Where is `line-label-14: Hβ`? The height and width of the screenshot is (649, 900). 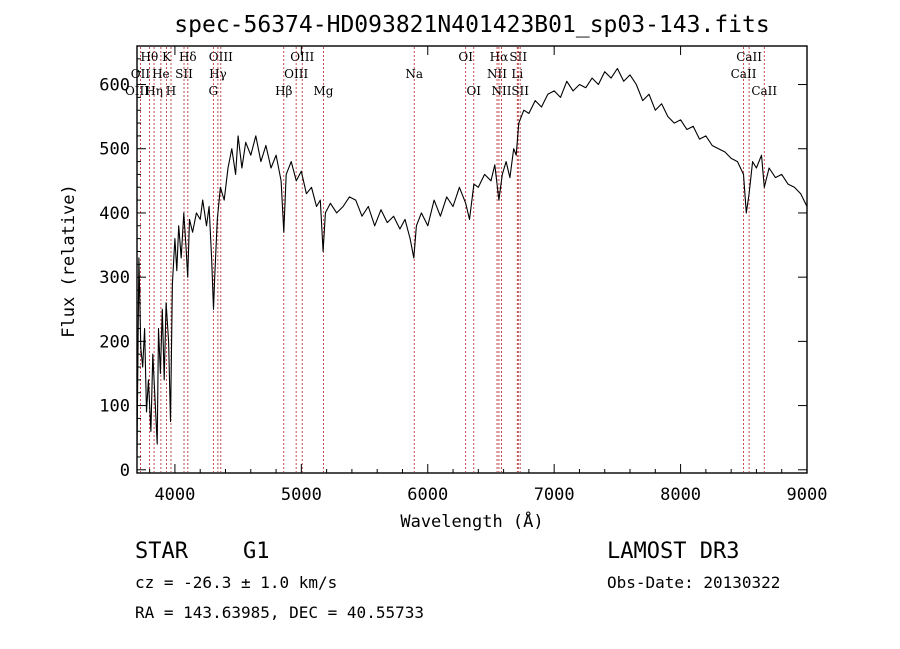 line-label-14: Hβ is located at coordinates (283, 91).